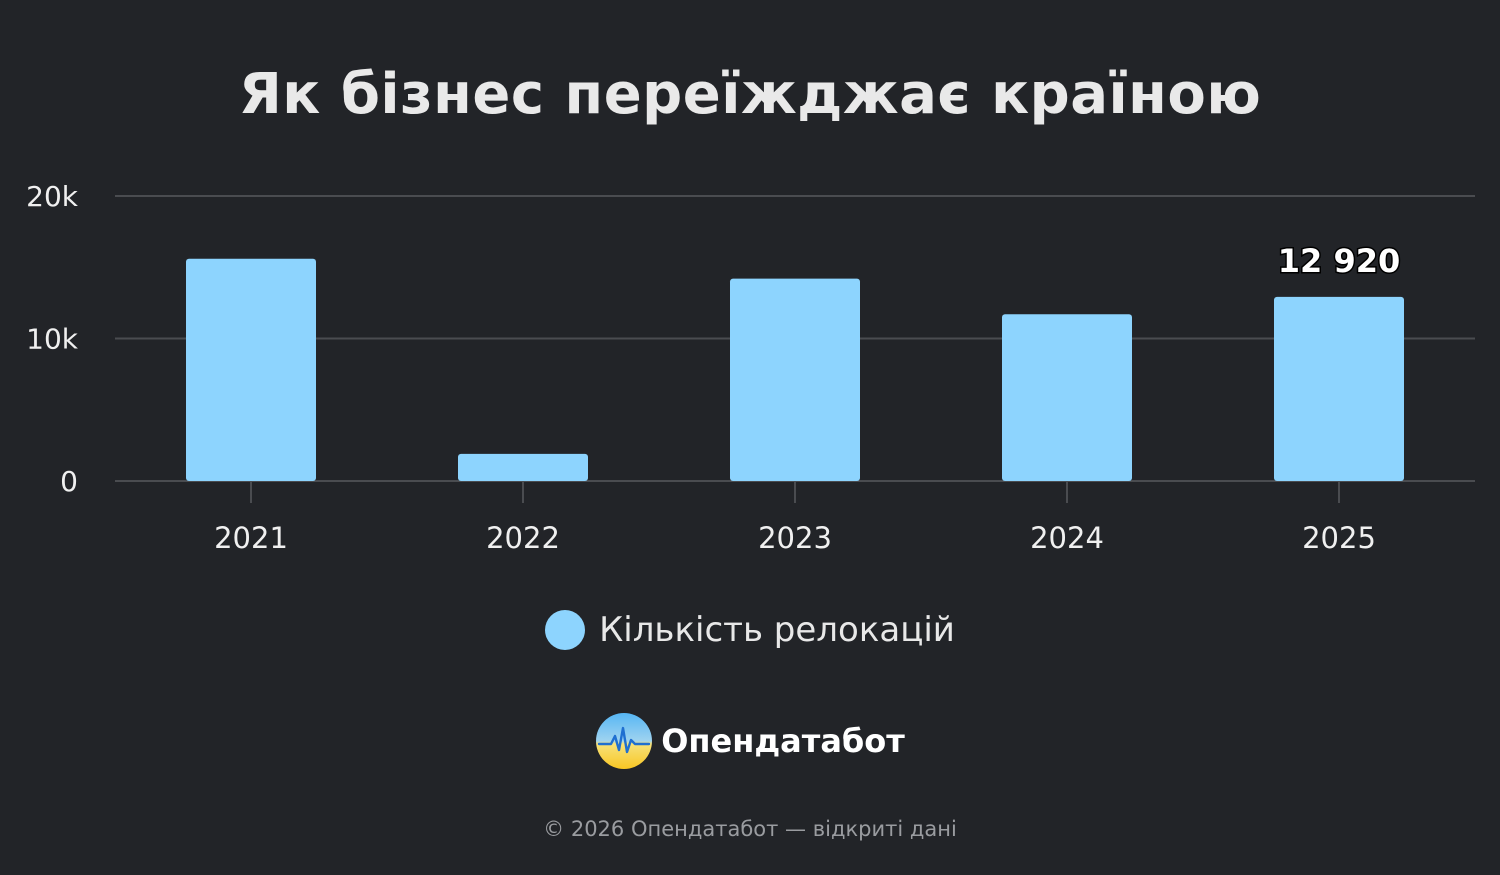  I want to click on bar-2022, so click(523, 467).